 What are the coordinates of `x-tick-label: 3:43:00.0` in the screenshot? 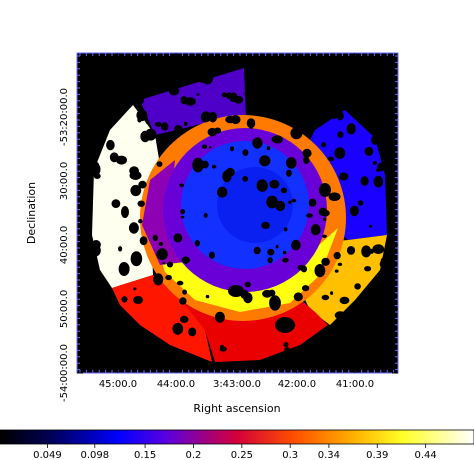 It's located at (237, 384).